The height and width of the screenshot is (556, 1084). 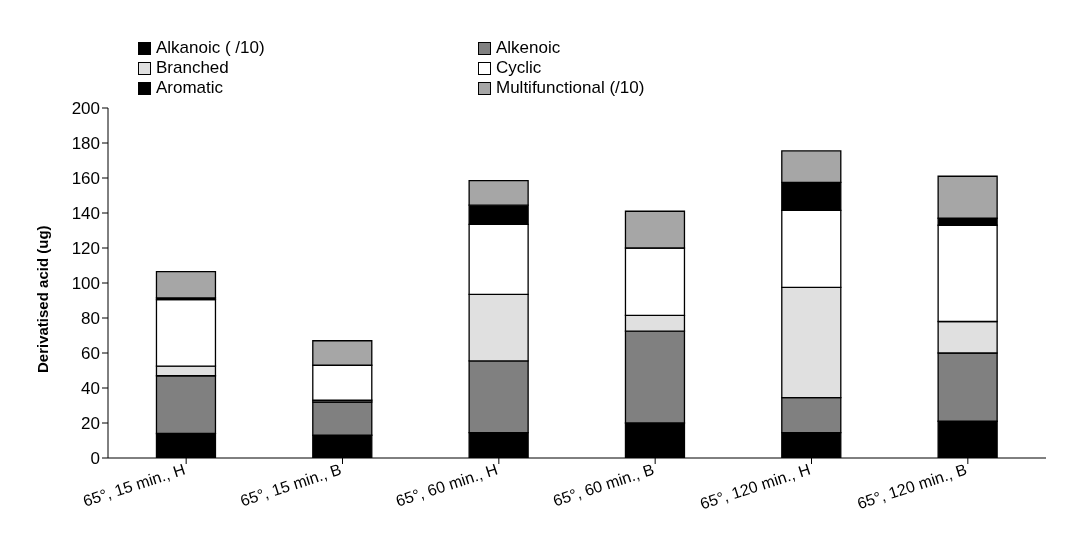 What do you see at coordinates (85, 144) in the screenshot?
I see `y-tick-label: 180` at bounding box center [85, 144].